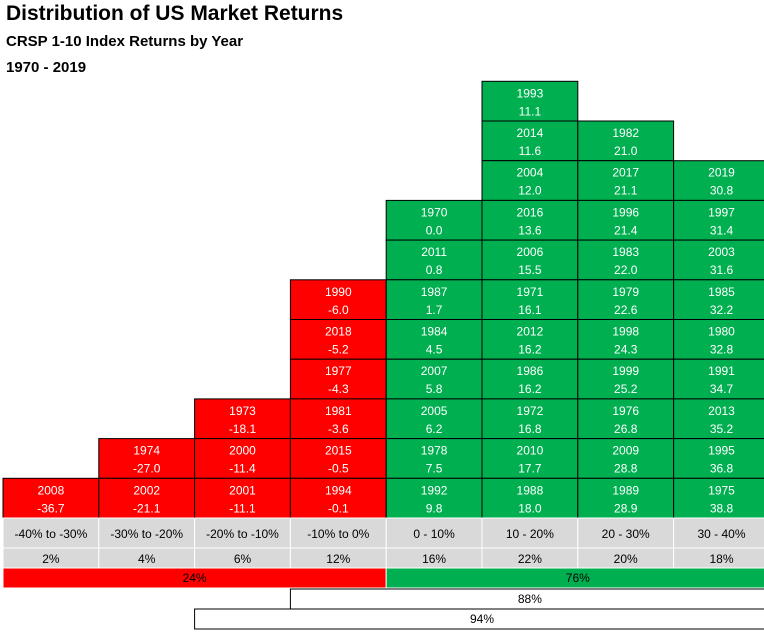 Image resolution: width=764 pixels, height=633 pixels. Describe the element at coordinates (434, 292) in the screenshot. I see `year-label: 1987` at that location.